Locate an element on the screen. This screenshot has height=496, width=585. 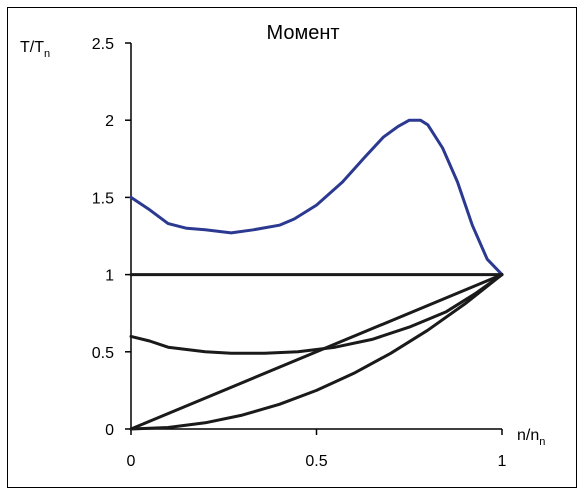
x-tick-label: 0.5 is located at coordinates (316, 461).